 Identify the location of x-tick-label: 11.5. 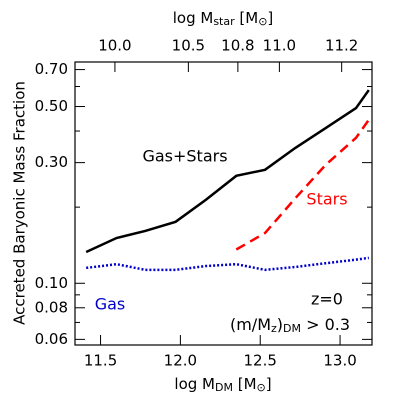
(100, 361).